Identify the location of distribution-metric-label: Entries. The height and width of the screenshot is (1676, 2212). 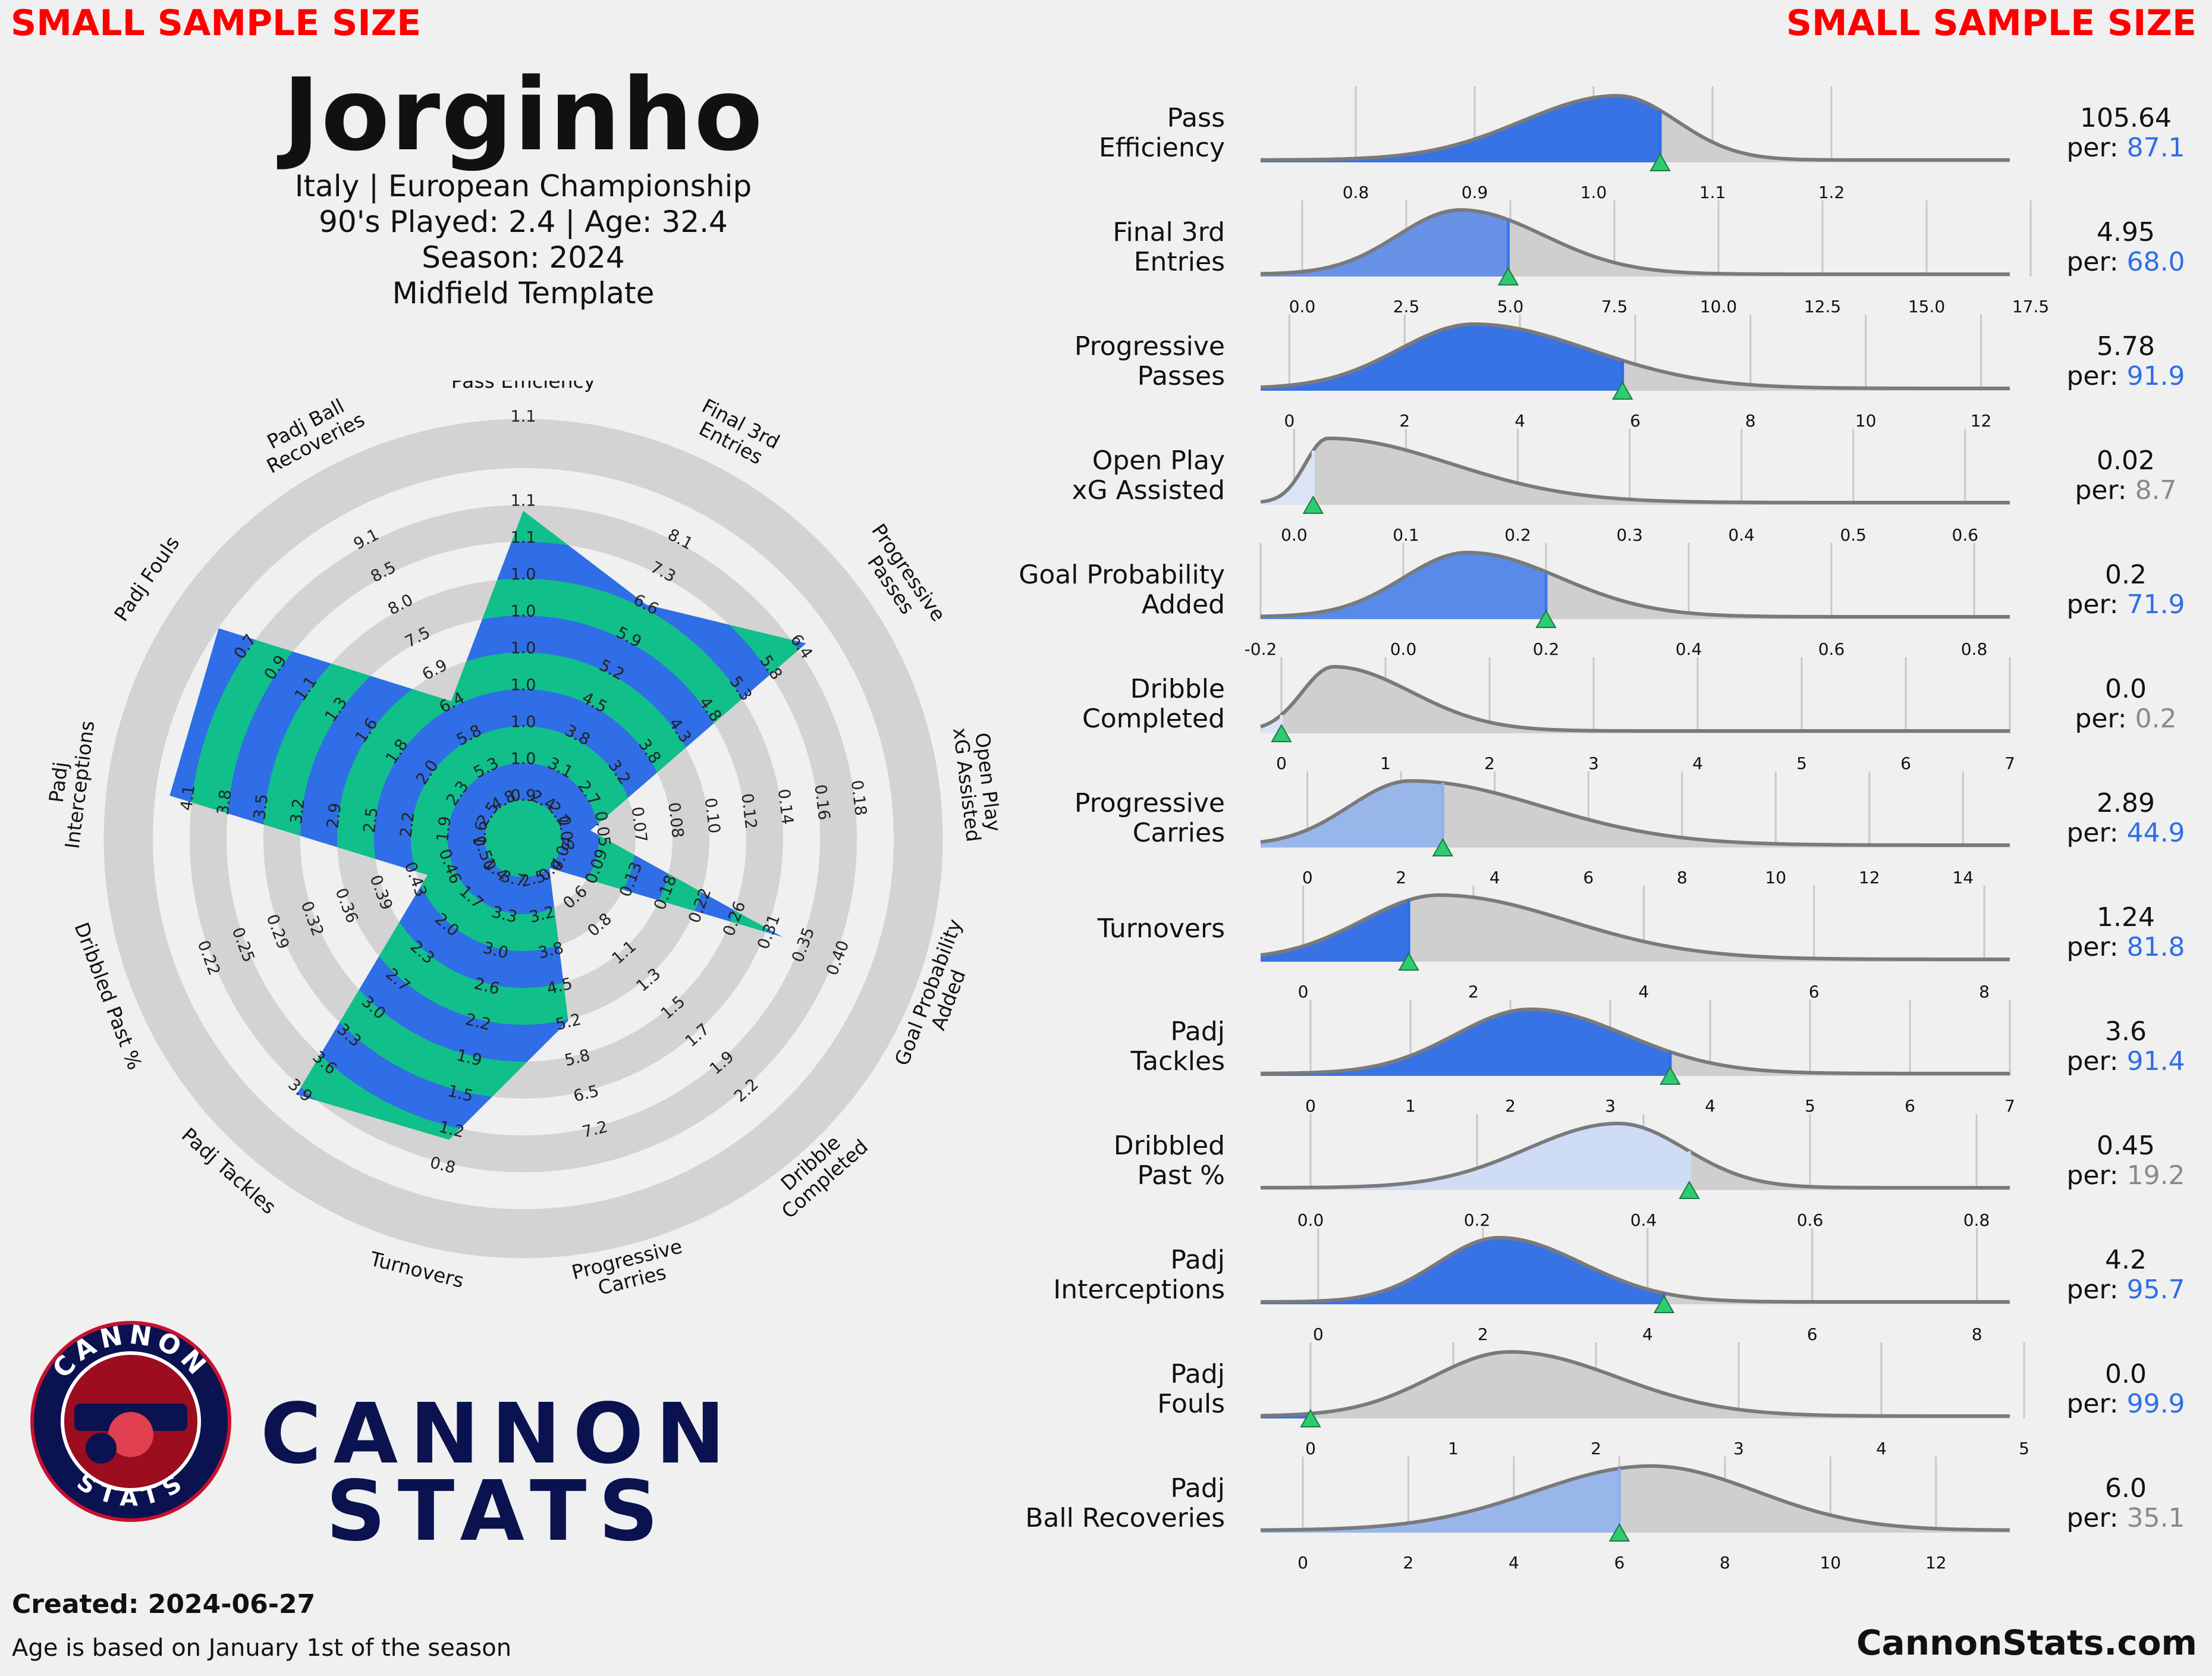
(1179, 262).